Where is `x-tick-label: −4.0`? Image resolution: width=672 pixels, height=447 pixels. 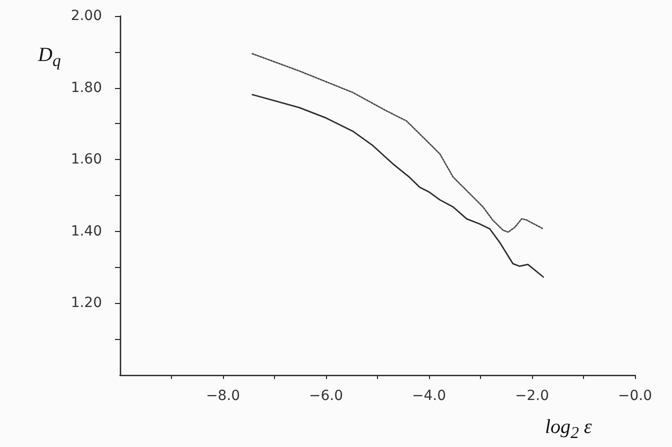
x-tick-label: −4.0 is located at coordinates (429, 396).